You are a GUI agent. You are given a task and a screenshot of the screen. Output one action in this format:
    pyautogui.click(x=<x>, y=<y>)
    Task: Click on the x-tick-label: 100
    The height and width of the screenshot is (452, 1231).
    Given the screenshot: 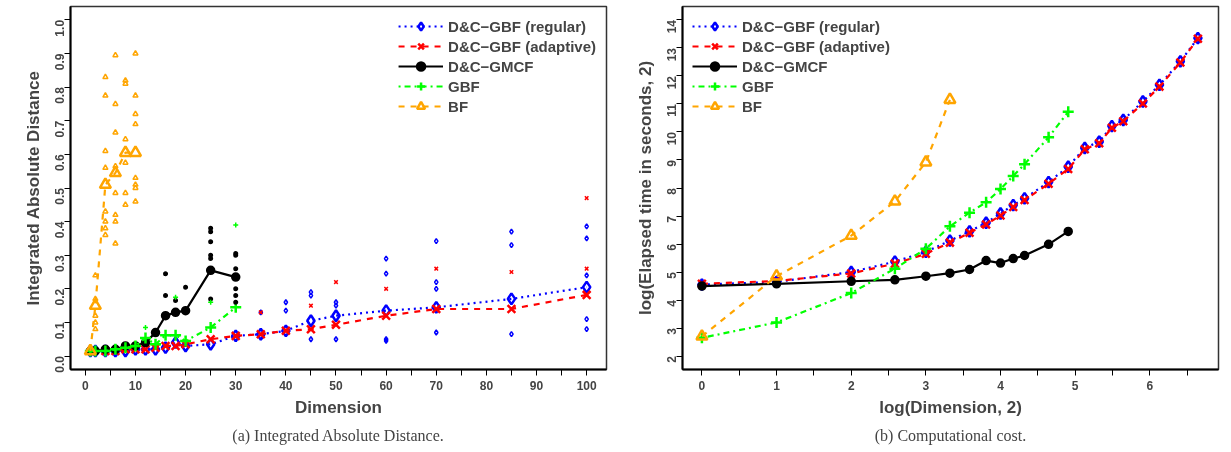 What is the action you would take?
    pyautogui.click(x=586, y=385)
    